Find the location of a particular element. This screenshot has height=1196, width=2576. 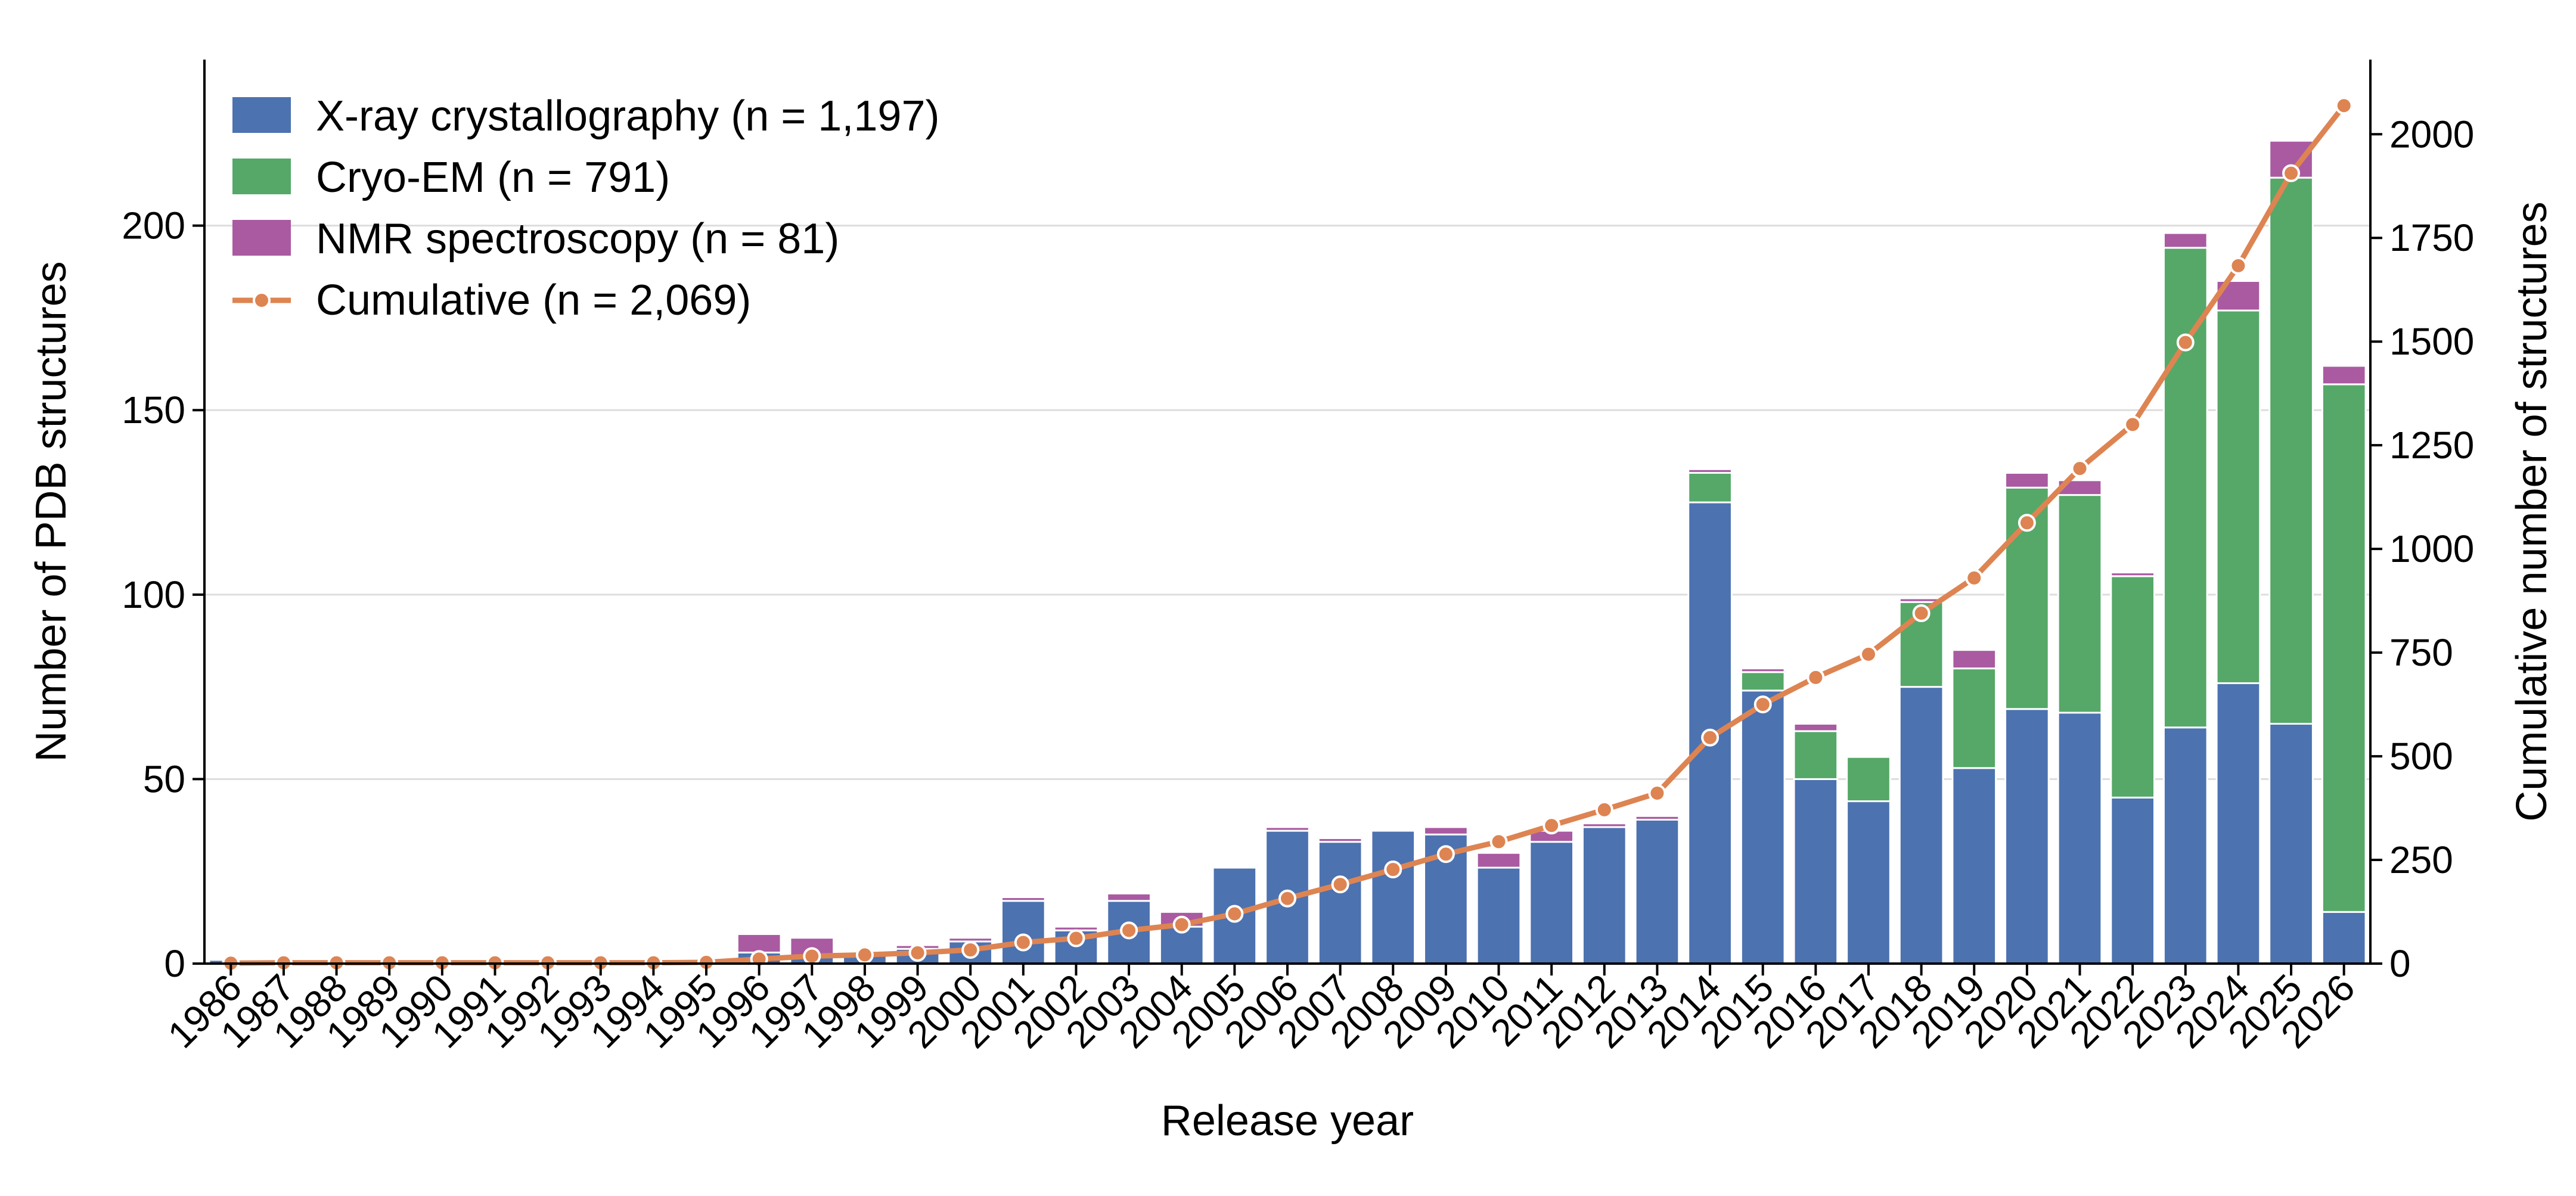

cumulative-point-2026 is located at coordinates (2344, 106).